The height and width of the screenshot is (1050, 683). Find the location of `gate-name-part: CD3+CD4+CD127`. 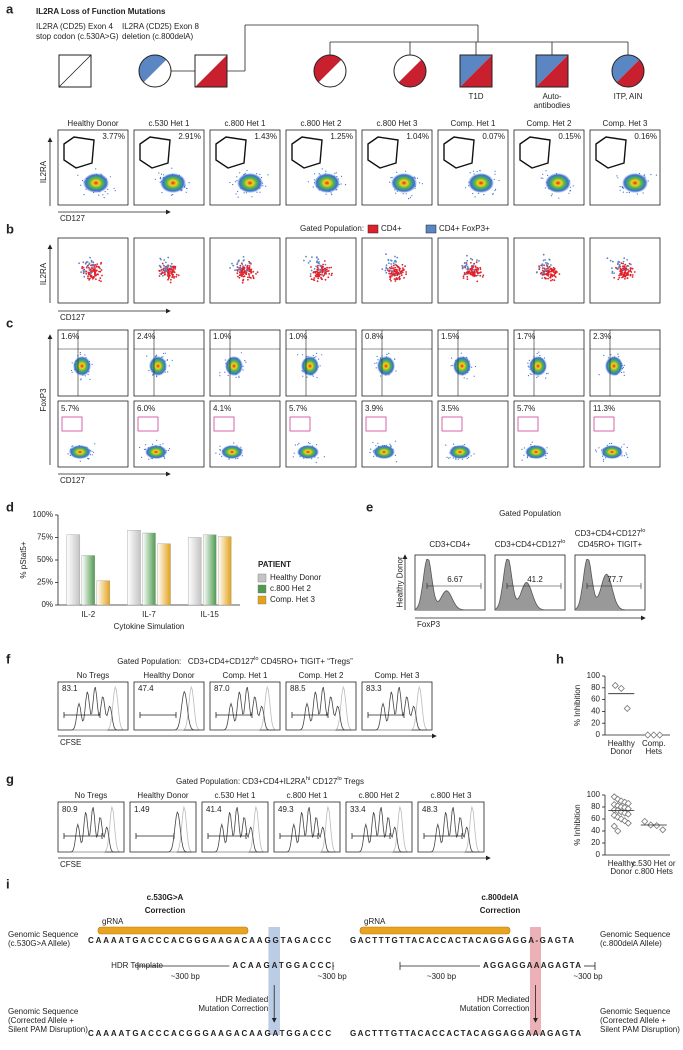

gate-name-part: CD3+CD4+CD127 is located at coordinates (528, 544).